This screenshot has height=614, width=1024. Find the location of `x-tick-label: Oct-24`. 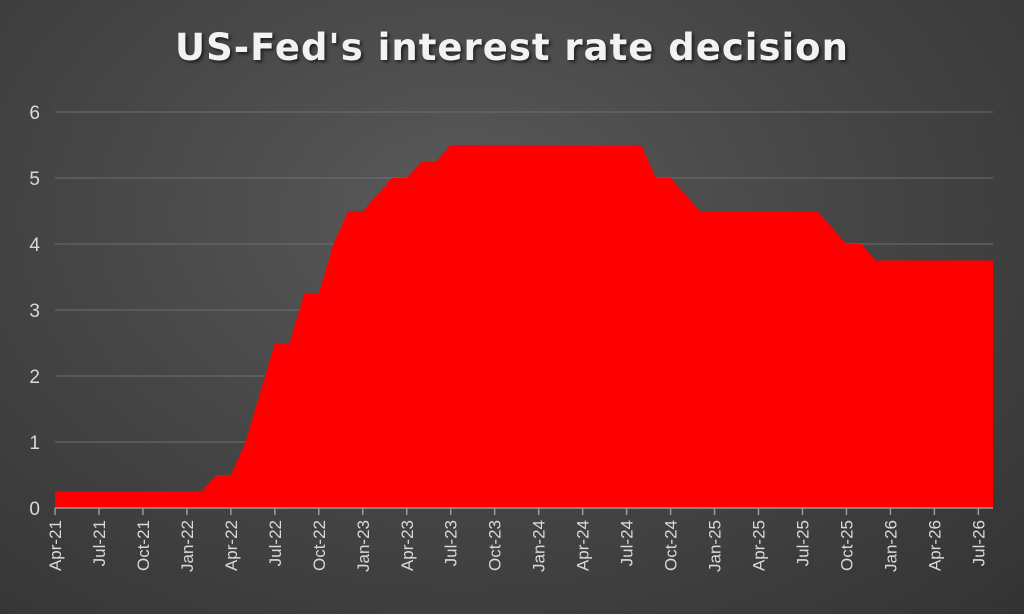

x-tick-label: Oct-24 is located at coordinates (671, 545).